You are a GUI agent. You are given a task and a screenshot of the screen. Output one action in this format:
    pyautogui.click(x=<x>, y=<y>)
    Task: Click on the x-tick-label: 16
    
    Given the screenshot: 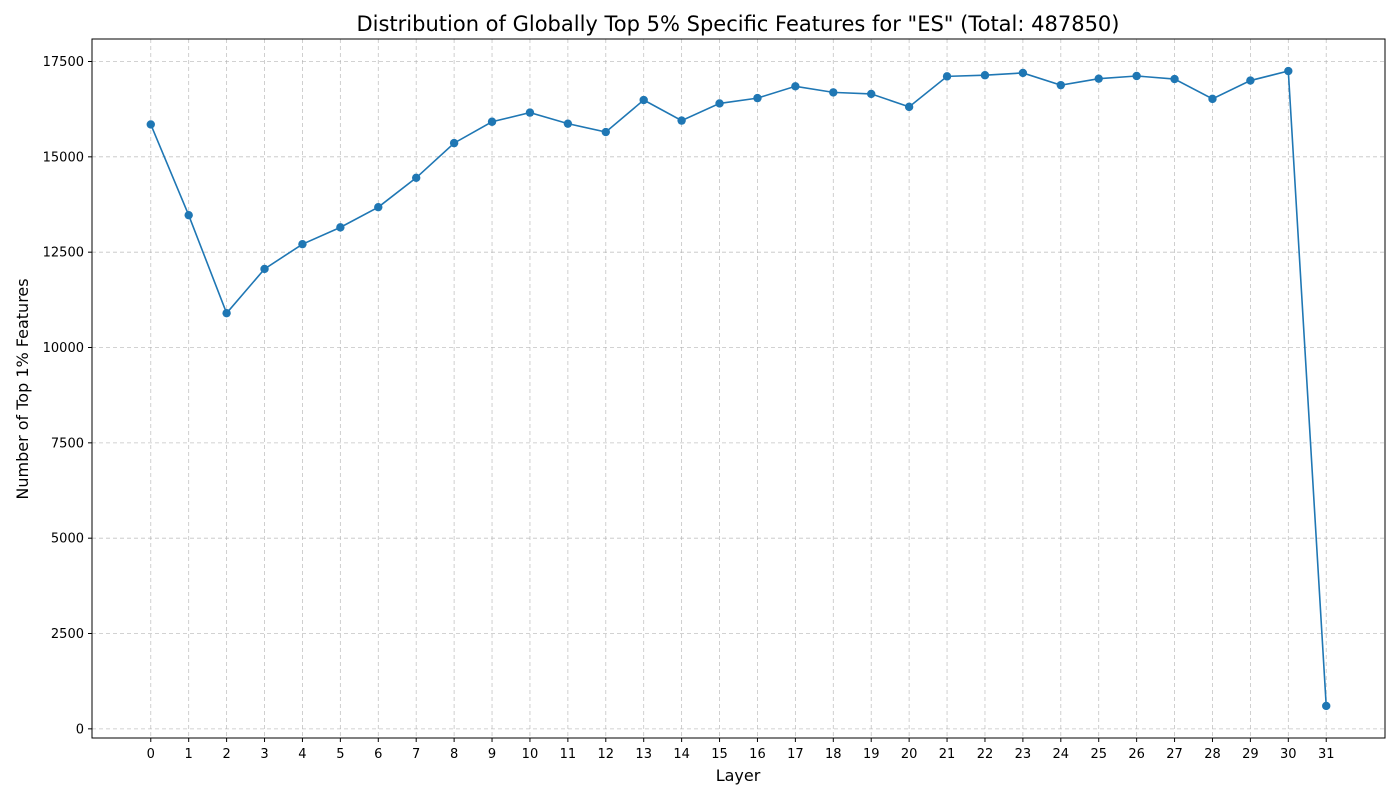 What is the action you would take?
    pyautogui.click(x=757, y=754)
    